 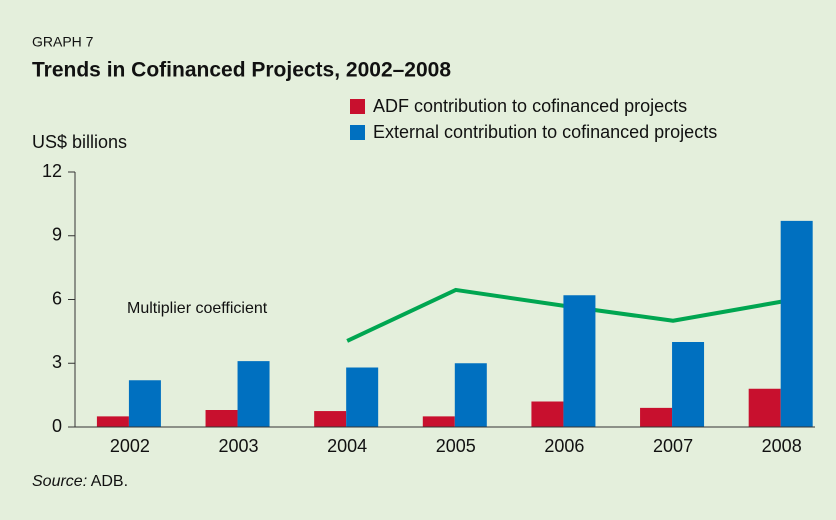 What do you see at coordinates (241, 70) in the screenshot?
I see `chart-title: Trends in Cofinanced Projects, 2002–2008` at bounding box center [241, 70].